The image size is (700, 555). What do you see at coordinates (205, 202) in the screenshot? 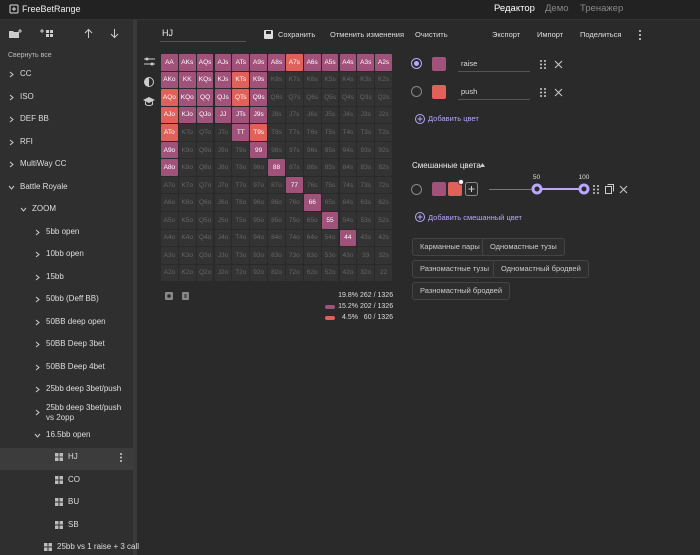
I see `hand-cell: Q6o` at bounding box center [205, 202].